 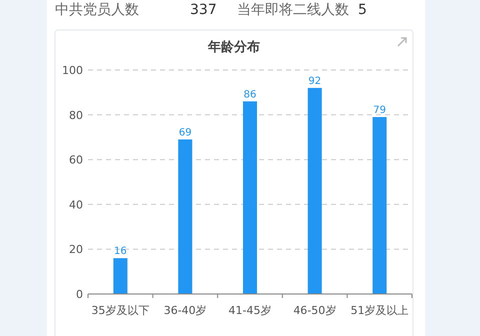 What do you see at coordinates (72, 70) in the screenshot?
I see `y-tick-label: 100` at bounding box center [72, 70].